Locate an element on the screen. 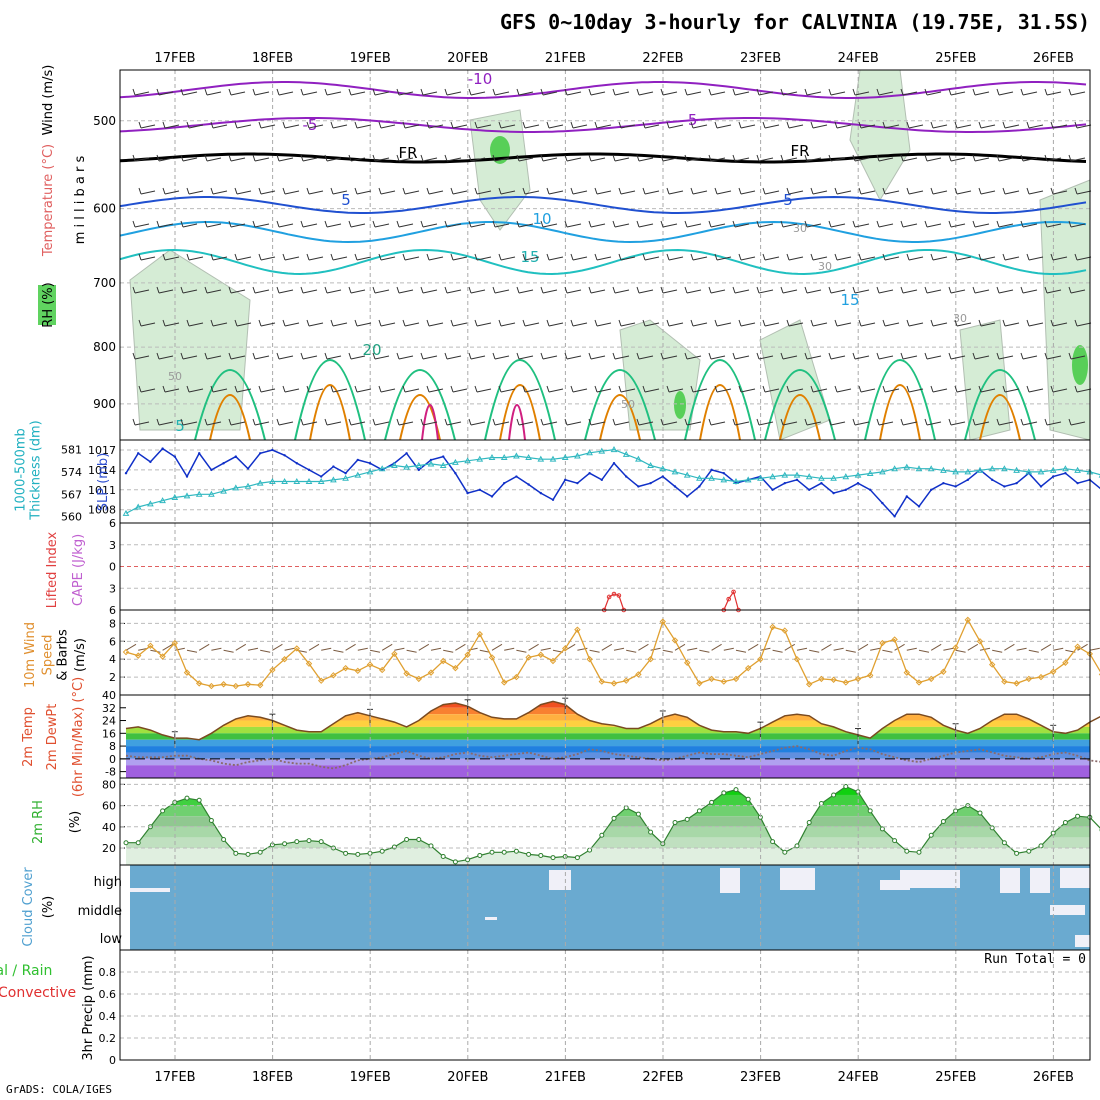 The image size is (1100, 1100). thickness-tick-label: 560 is located at coordinates (71, 517).